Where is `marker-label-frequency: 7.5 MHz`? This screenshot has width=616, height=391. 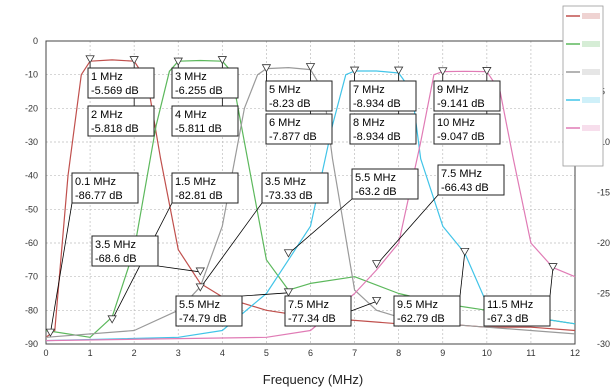 marker-label-frequency: 7.5 MHz is located at coordinates (461, 174).